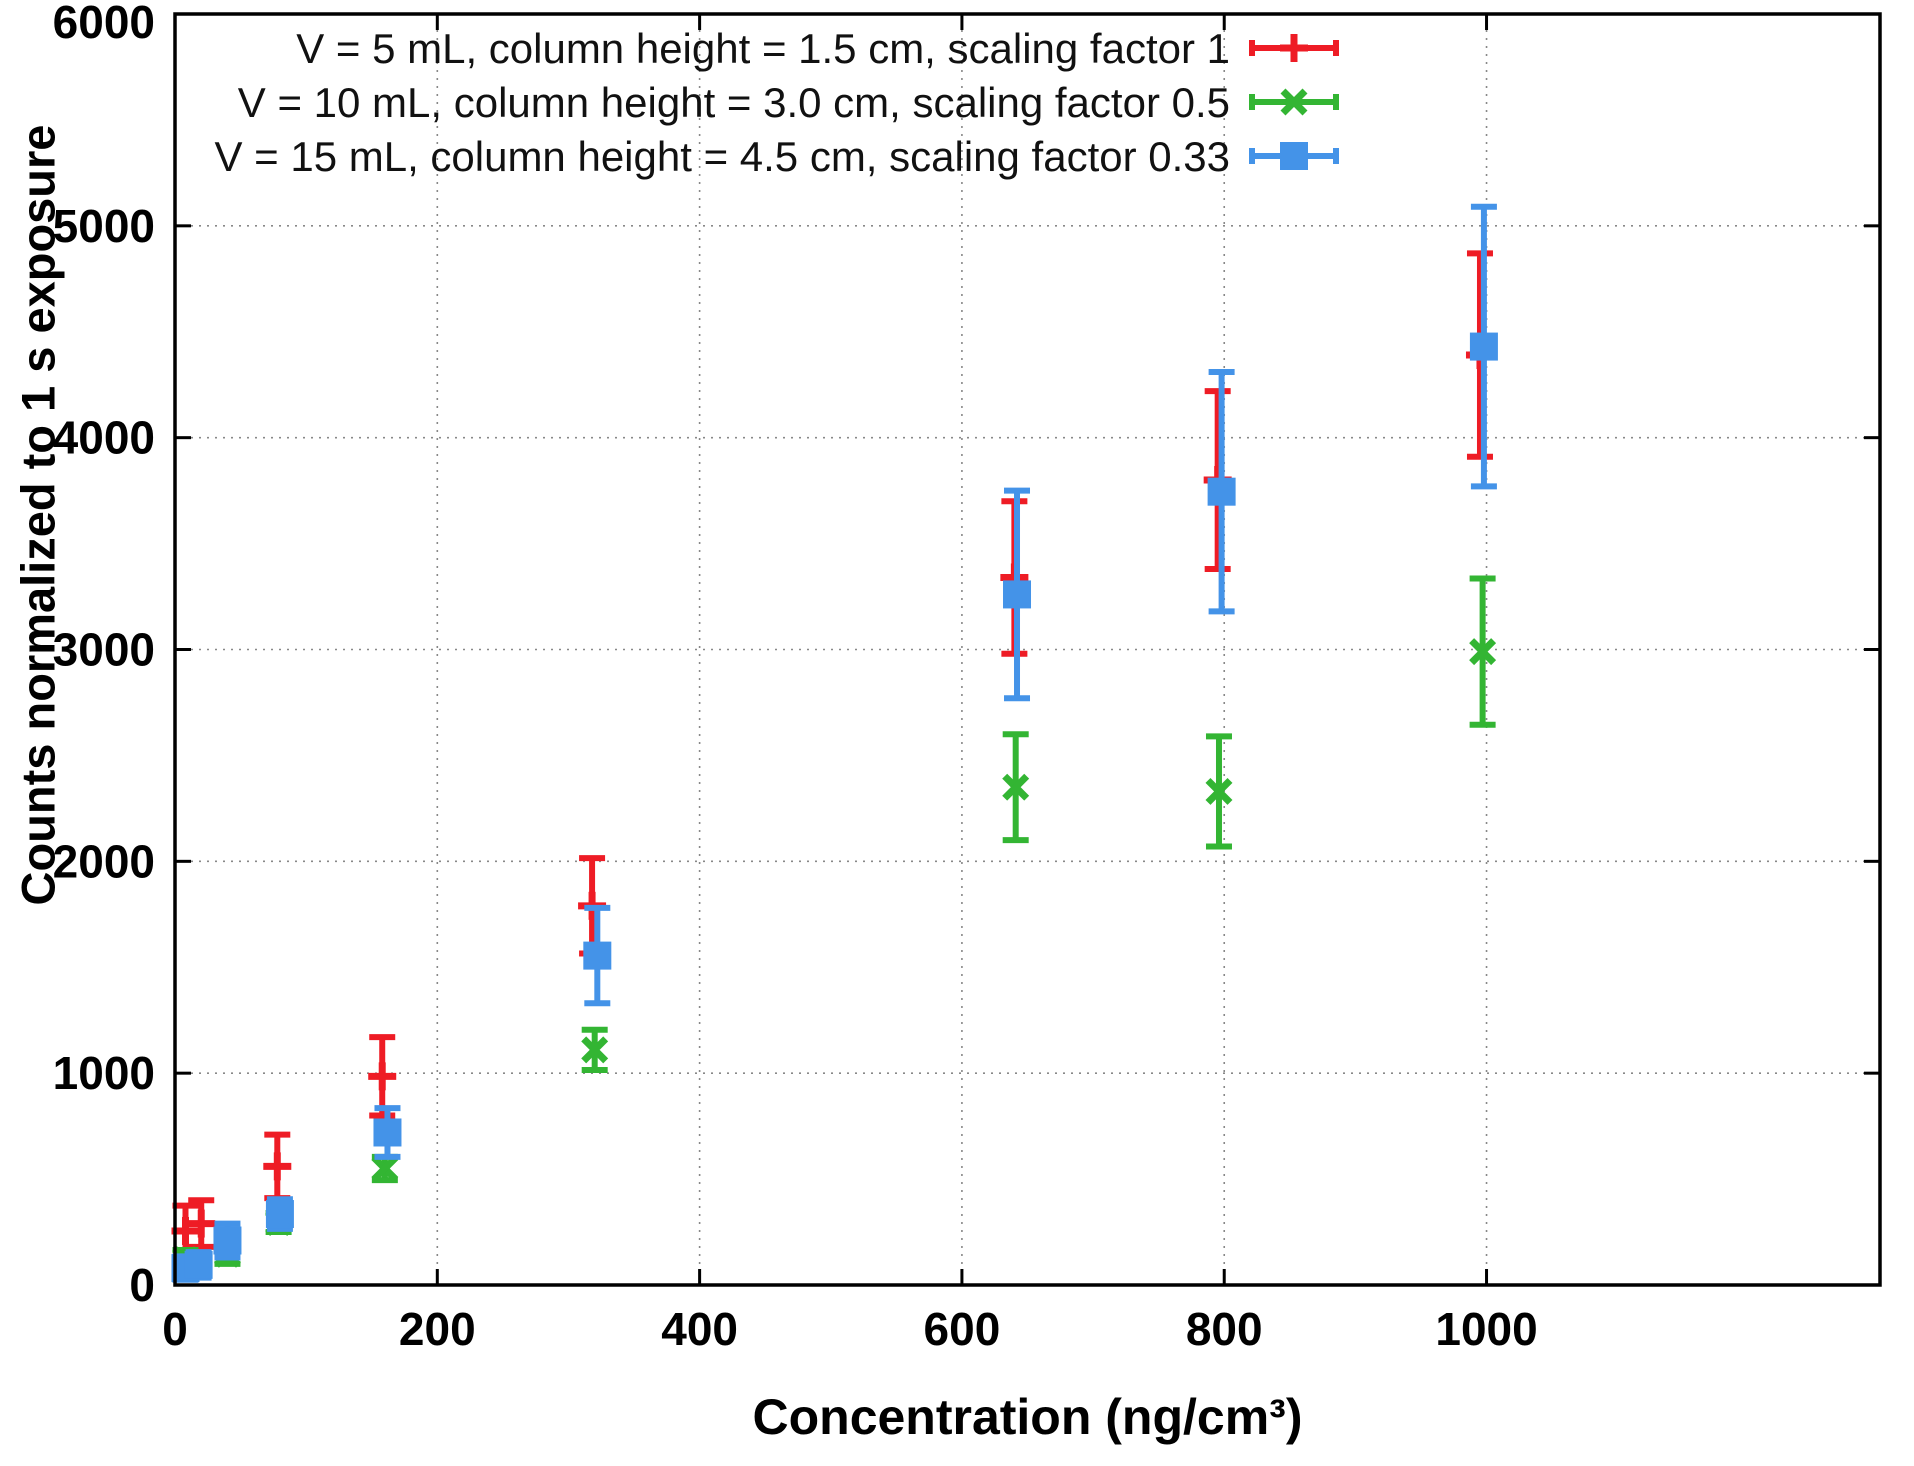  I want to click on y-tick-label: 2000, so click(104, 861).